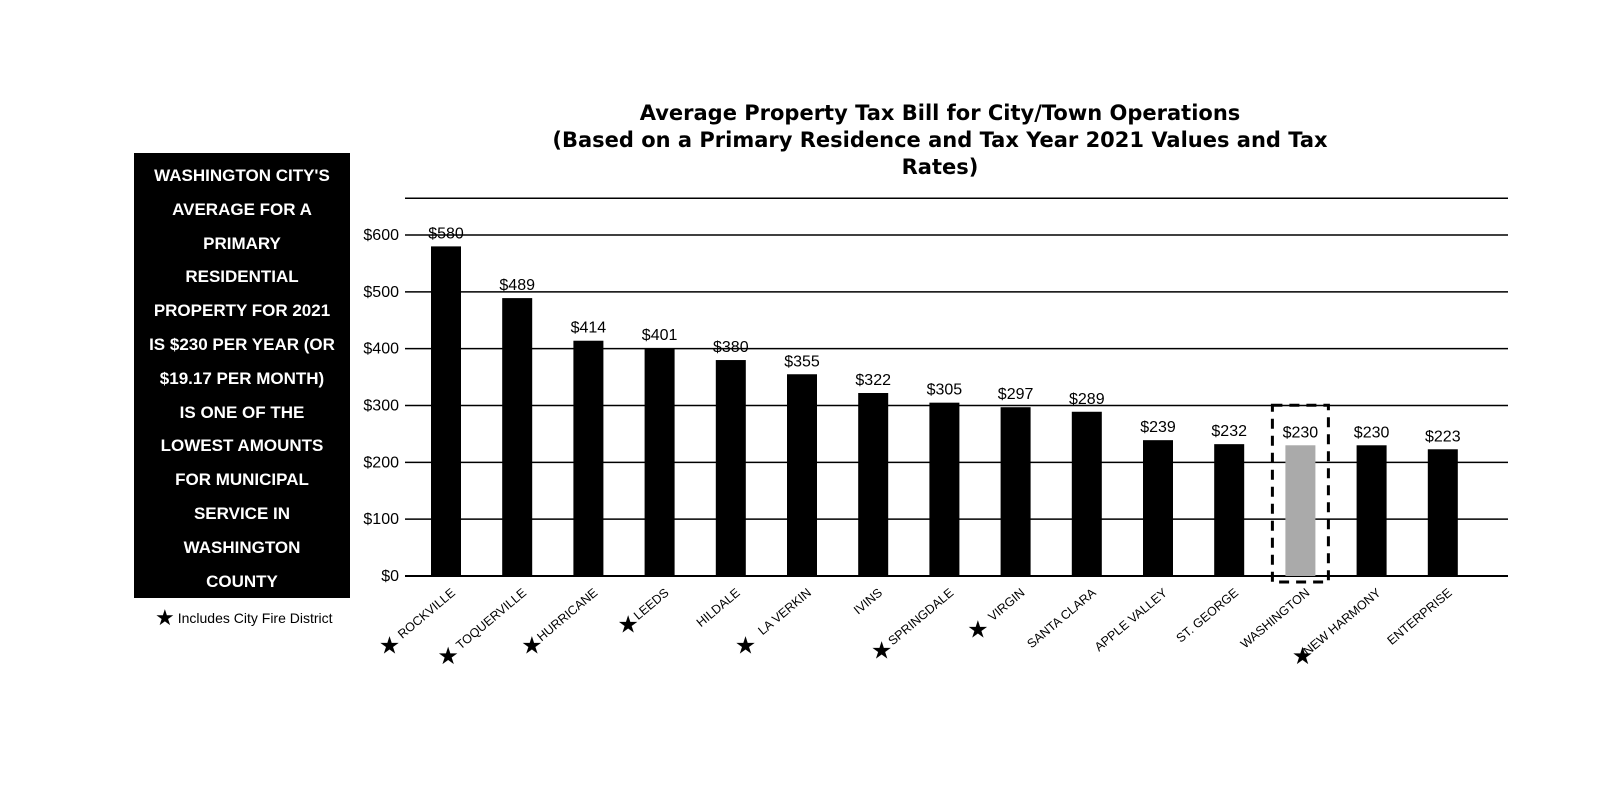 Image resolution: width=1600 pixels, height=800 pixels. What do you see at coordinates (802, 361) in the screenshot?
I see `data-label: $355` at bounding box center [802, 361].